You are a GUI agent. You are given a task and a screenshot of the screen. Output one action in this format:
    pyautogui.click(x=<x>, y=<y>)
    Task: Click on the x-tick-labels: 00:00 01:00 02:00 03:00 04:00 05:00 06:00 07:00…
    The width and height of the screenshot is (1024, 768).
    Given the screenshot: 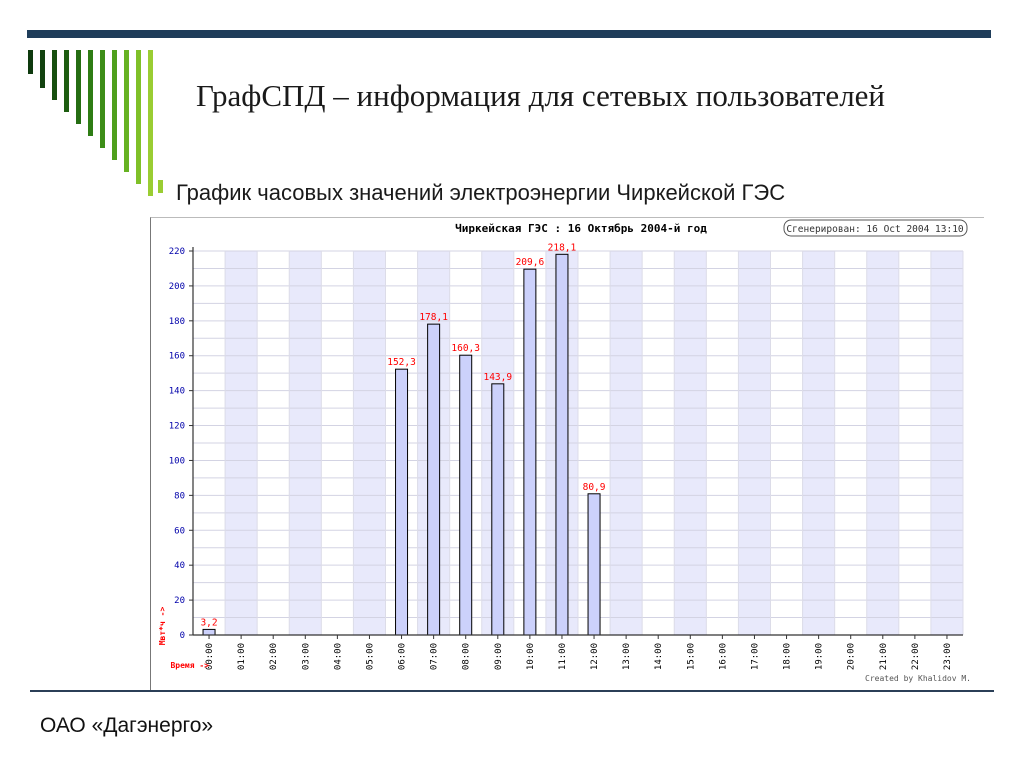 What is the action you would take?
    pyautogui.click(x=579, y=652)
    